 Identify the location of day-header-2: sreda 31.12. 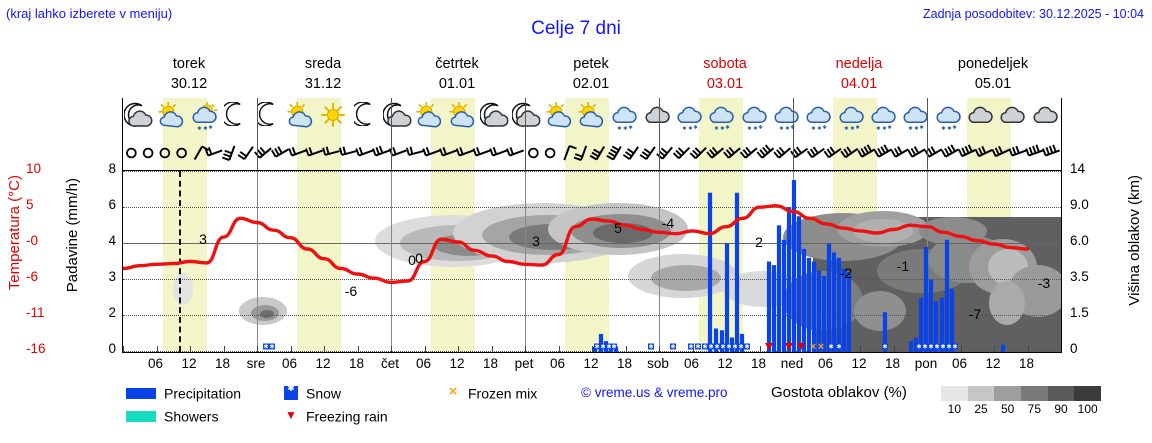
(323, 74).